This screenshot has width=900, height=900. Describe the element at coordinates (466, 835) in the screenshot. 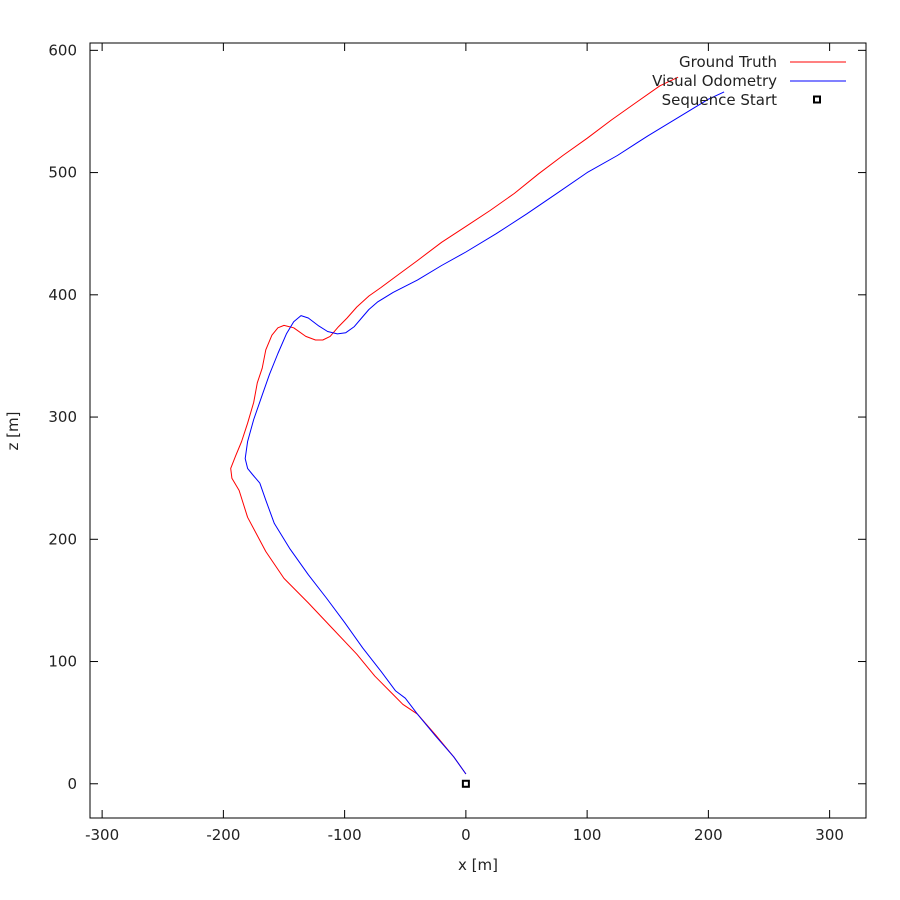

I see `x-tick-label: 0` at that location.